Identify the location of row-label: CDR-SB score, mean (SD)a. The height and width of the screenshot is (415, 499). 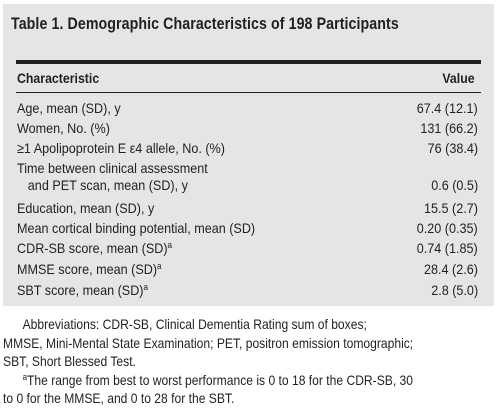
(94, 248).